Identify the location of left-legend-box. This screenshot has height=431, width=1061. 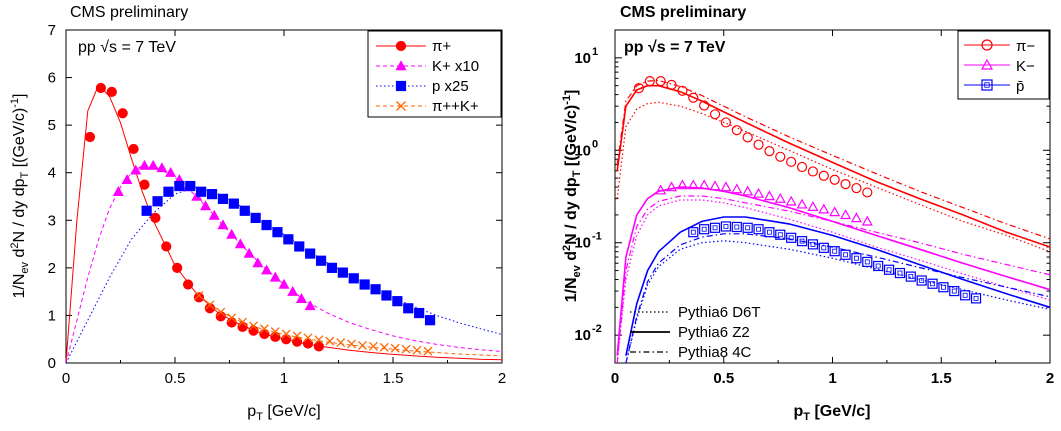
(434, 74).